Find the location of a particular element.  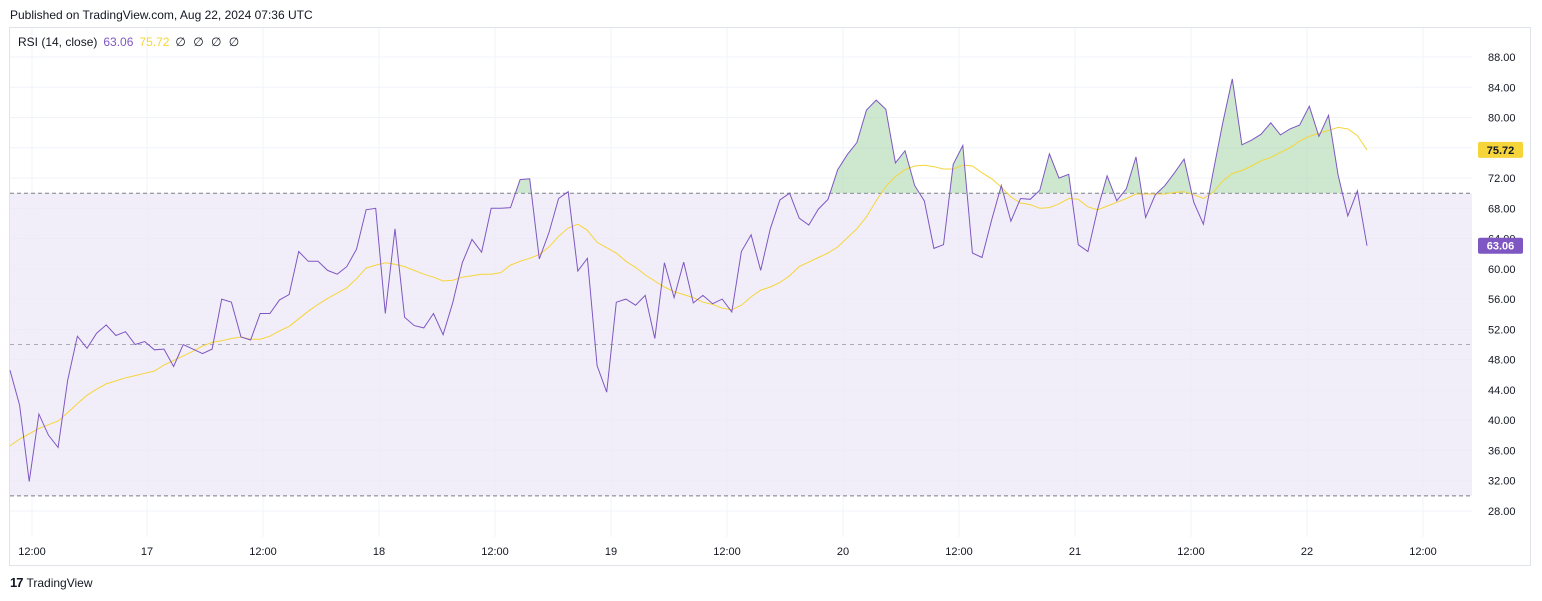

y-tick-label: 36.00 is located at coordinates (1502, 451).